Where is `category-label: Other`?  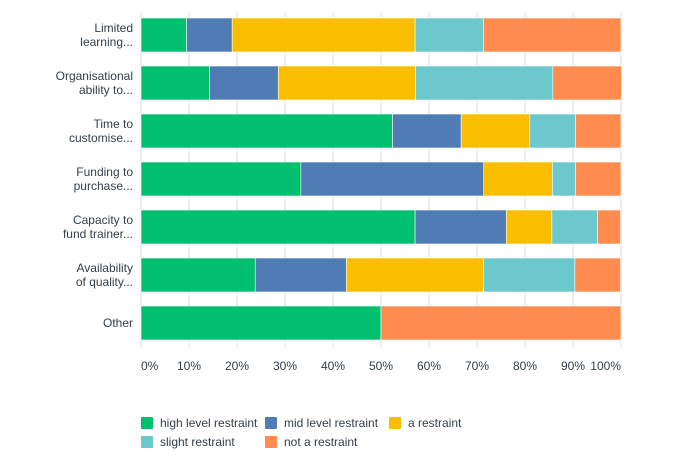 category-label: Other is located at coordinates (118, 323).